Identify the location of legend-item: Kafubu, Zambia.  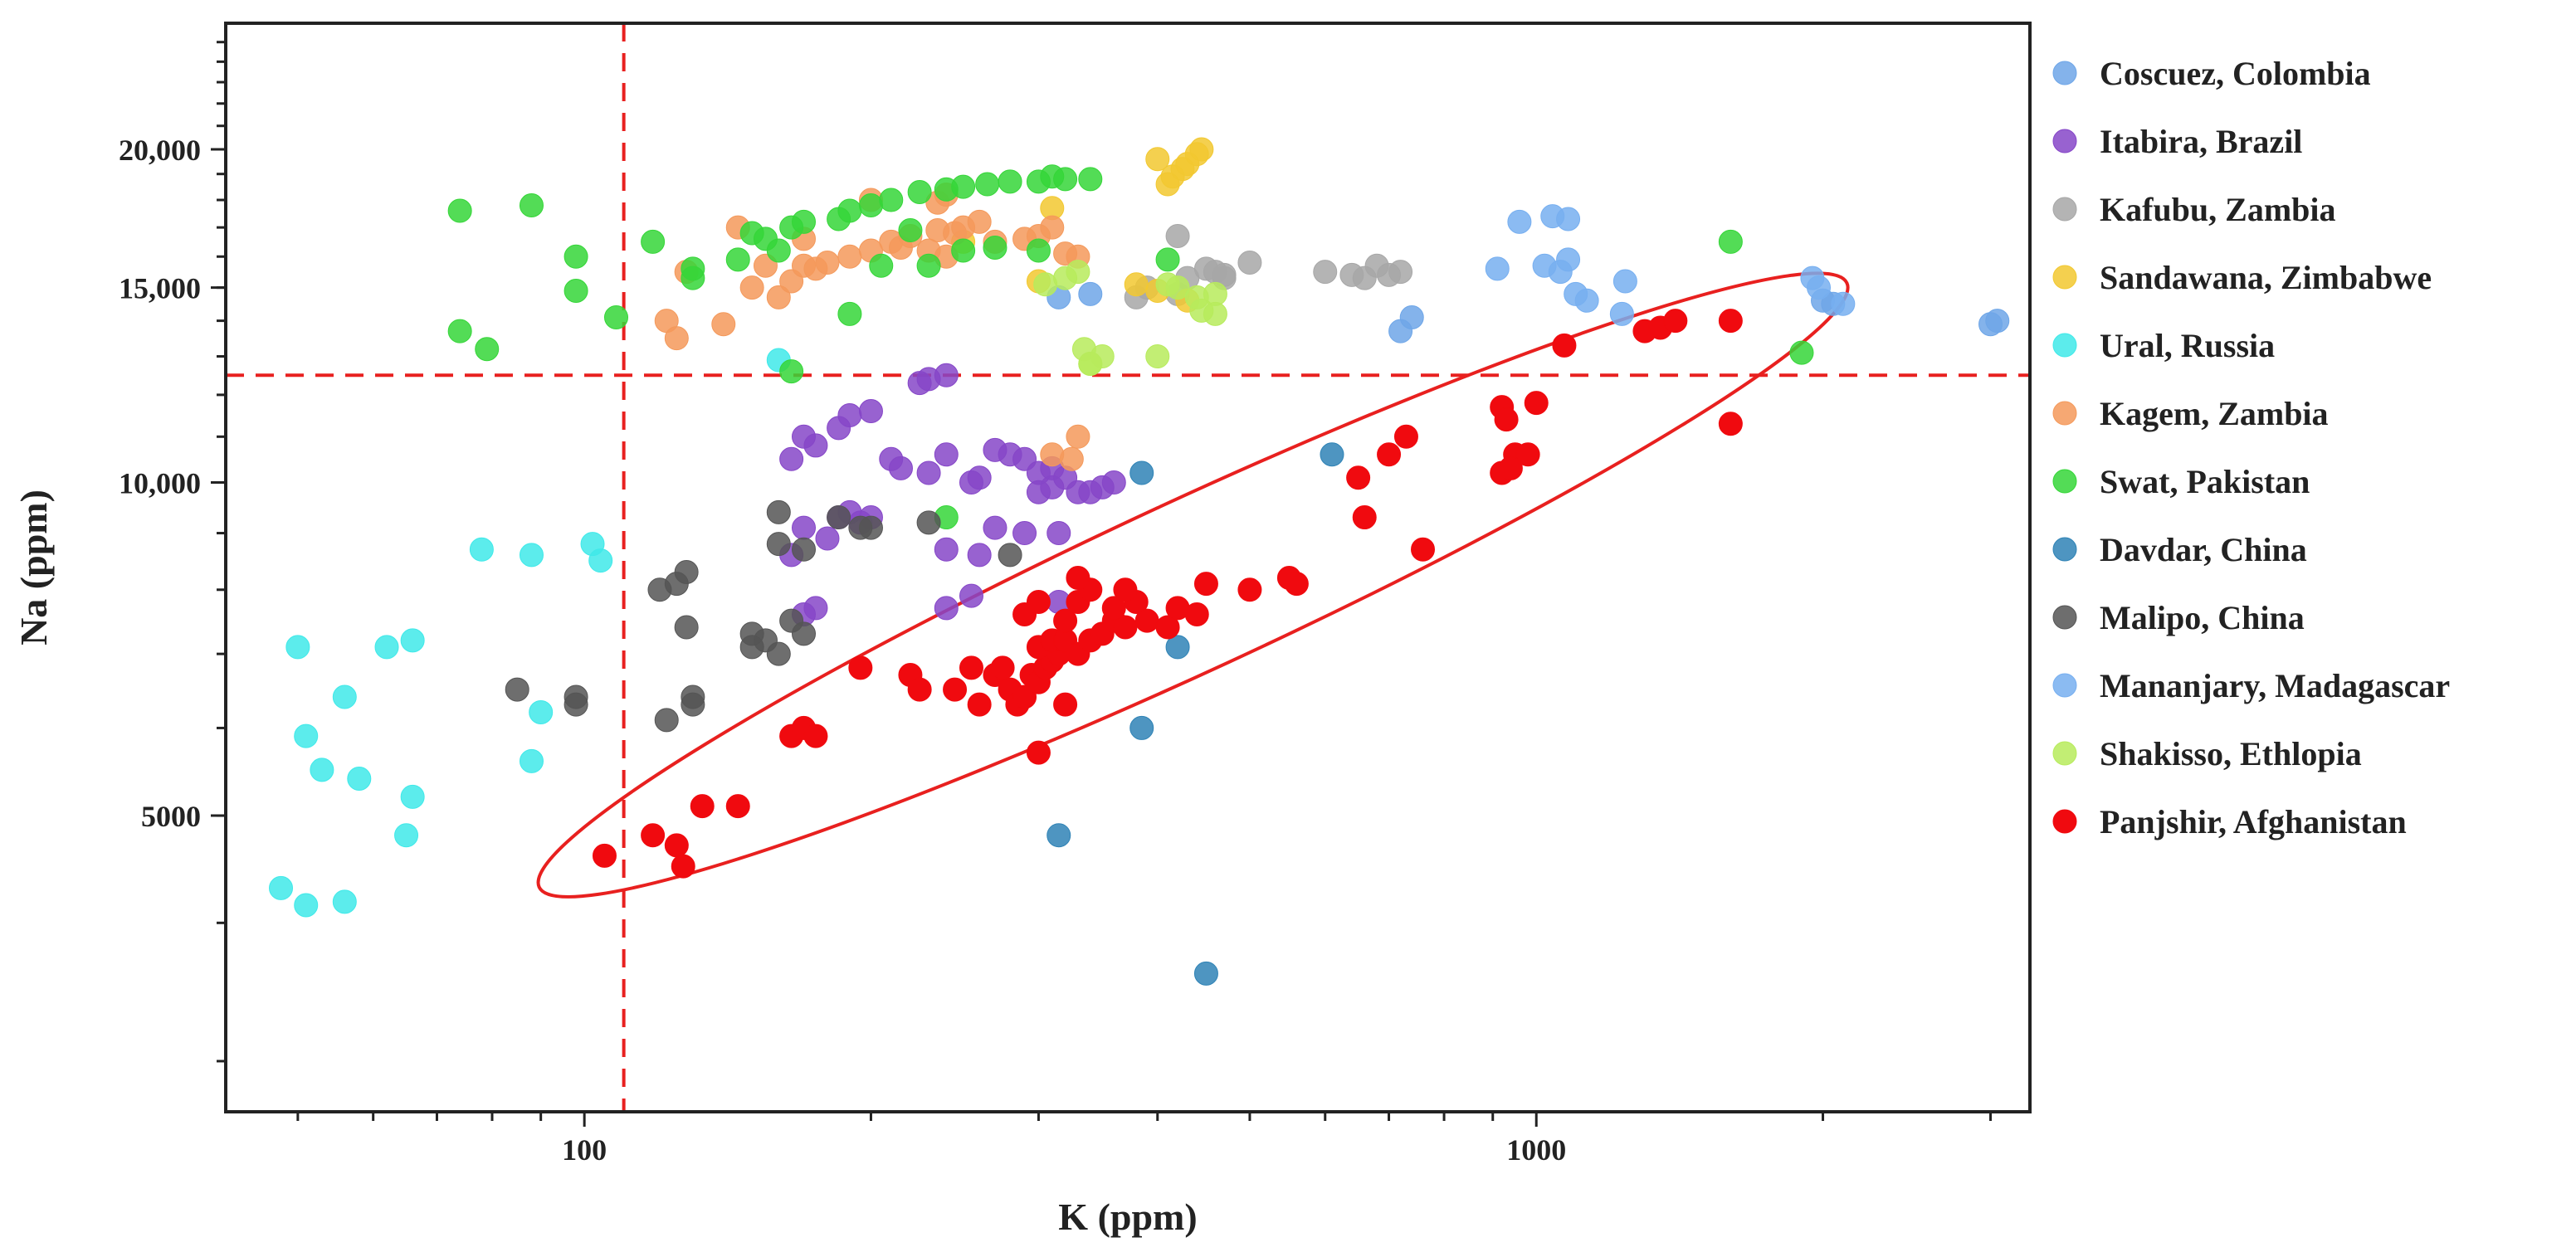
(2194, 210).